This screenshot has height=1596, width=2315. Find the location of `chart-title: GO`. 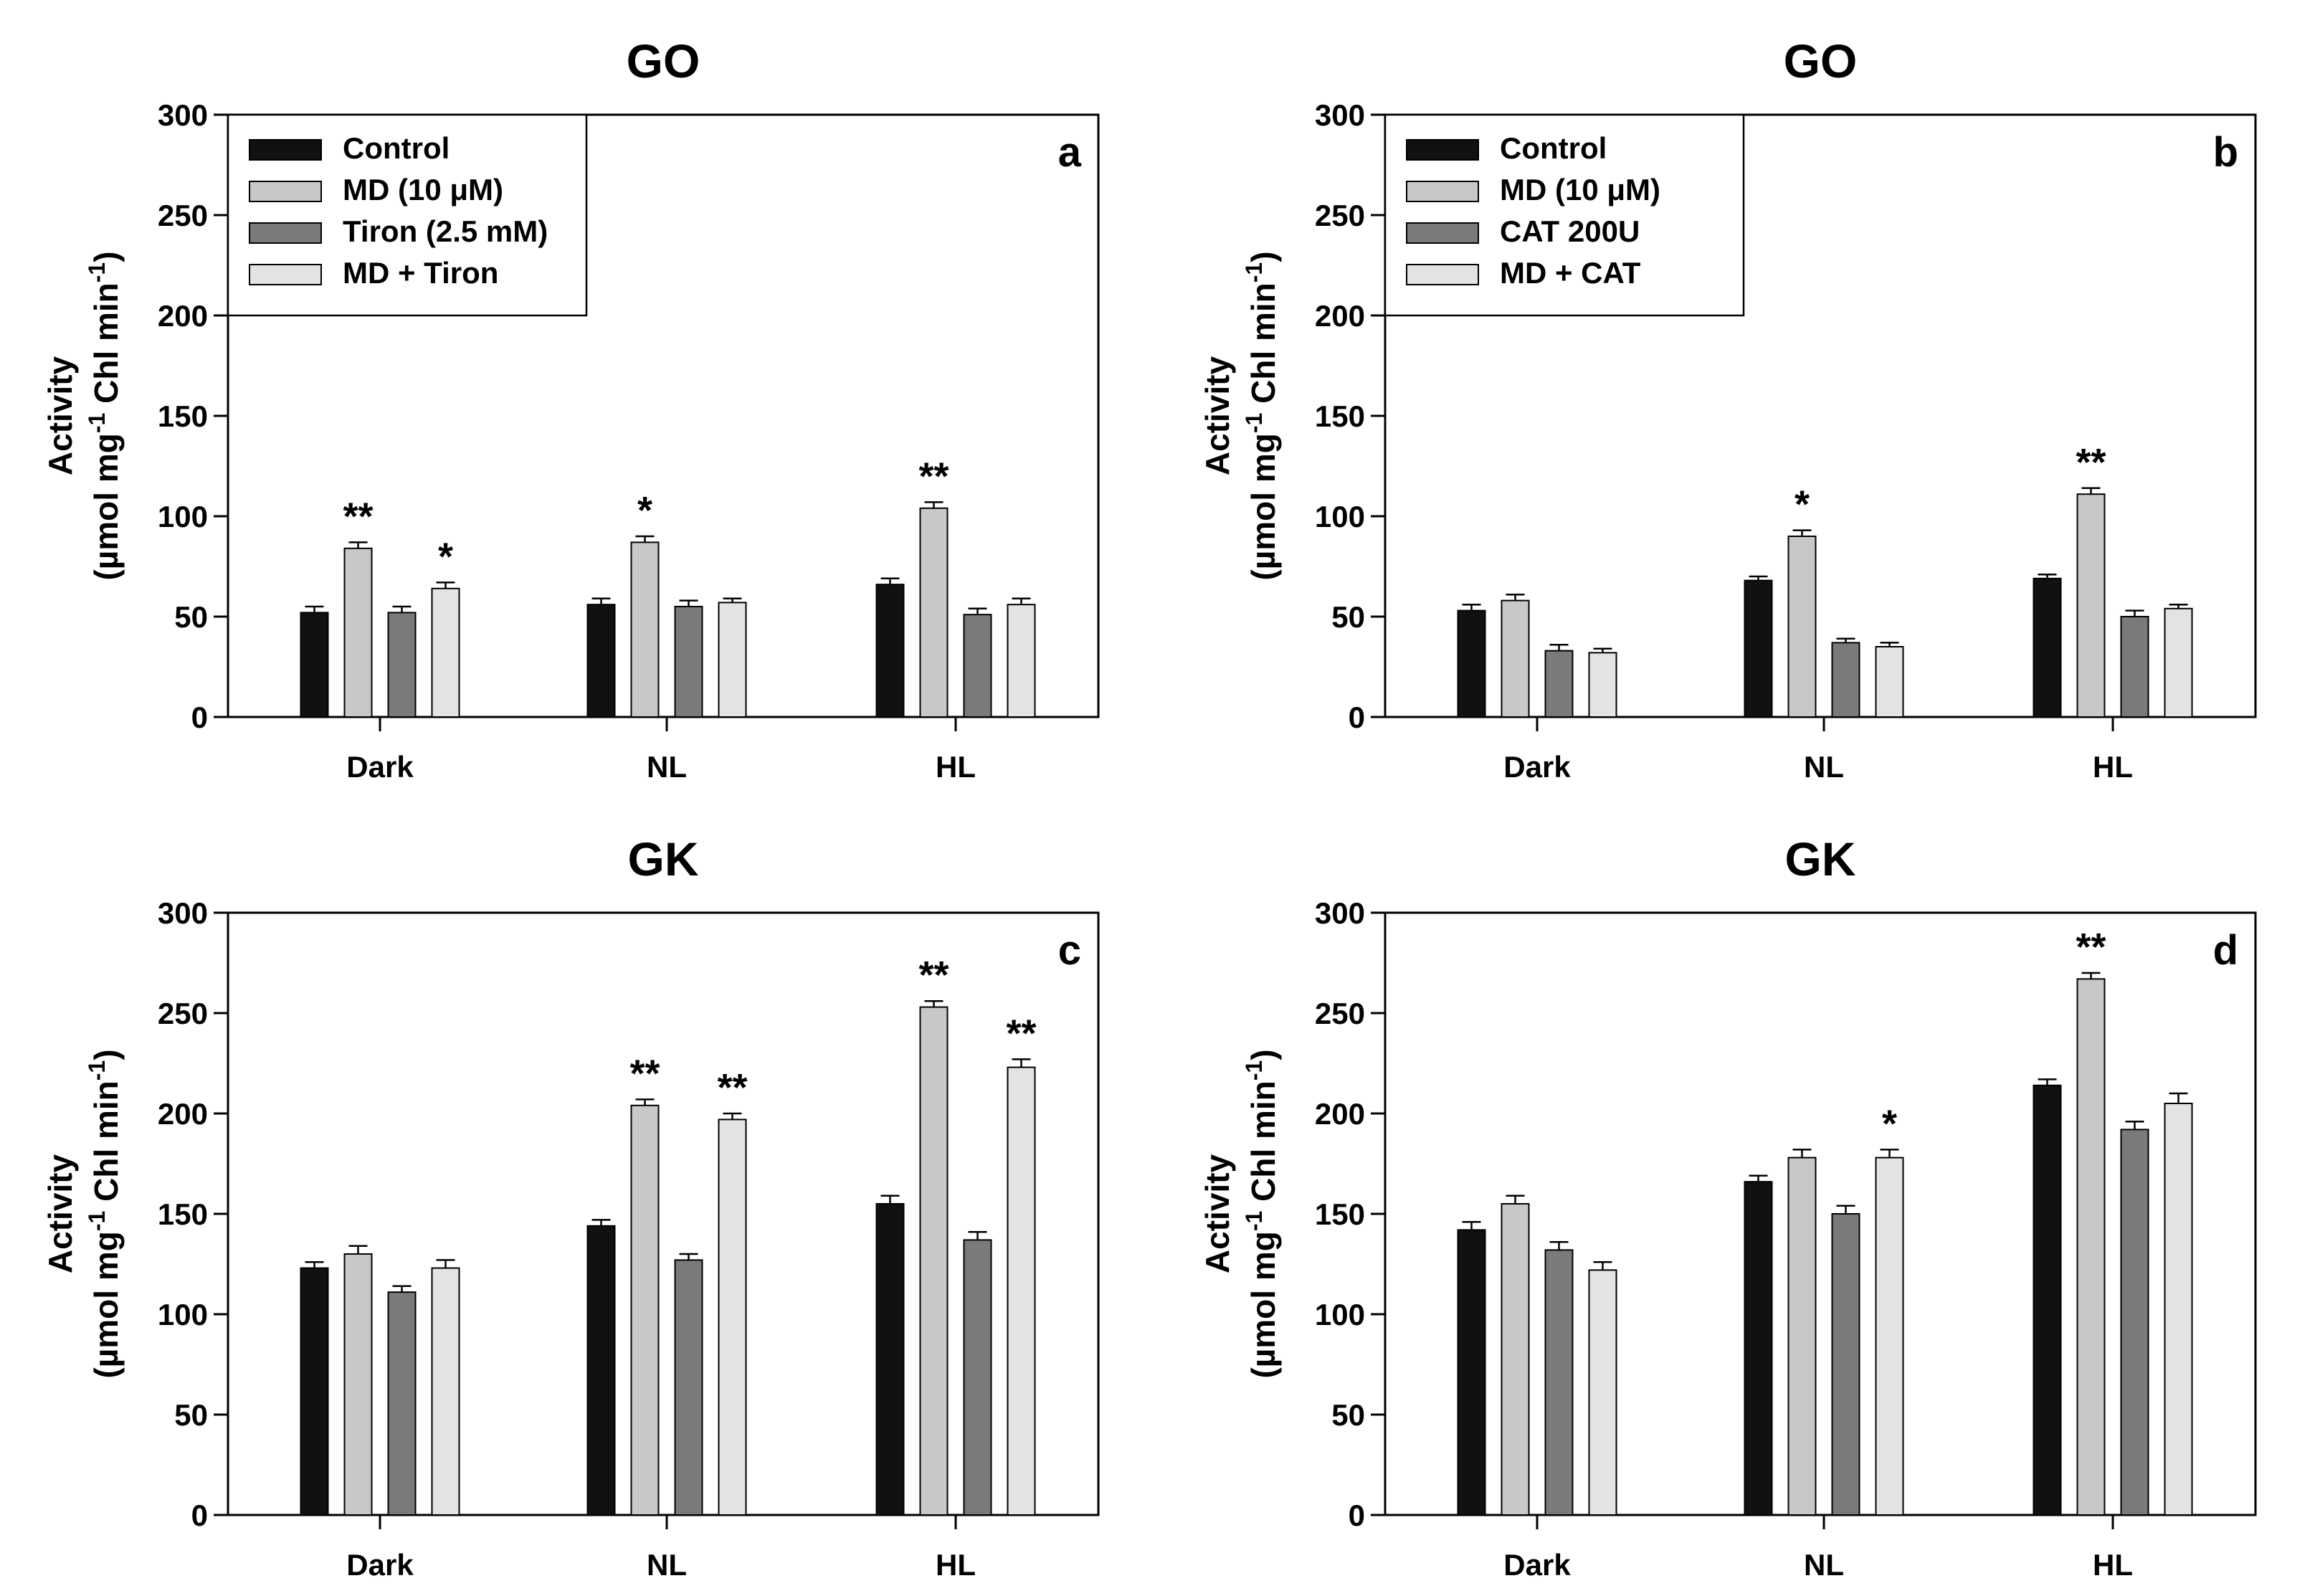

chart-title: GO is located at coordinates (663, 60).